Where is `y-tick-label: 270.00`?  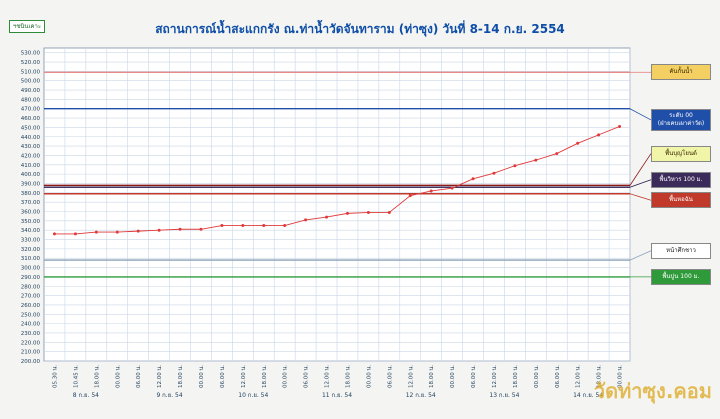
y-tick-label: 270.00 is located at coordinates (31, 297).